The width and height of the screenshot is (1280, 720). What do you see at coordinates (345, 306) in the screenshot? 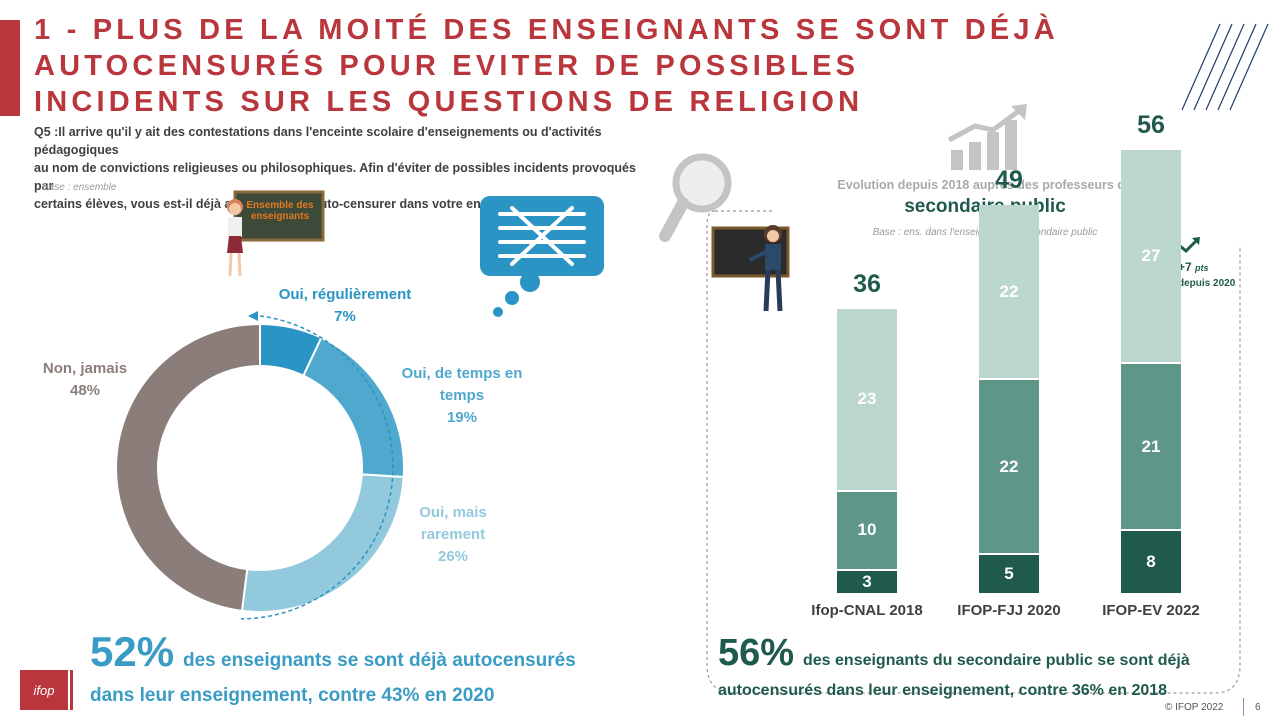
I see `donut-label-regulierement: Oui, régulièrement 7%` at bounding box center [345, 306].